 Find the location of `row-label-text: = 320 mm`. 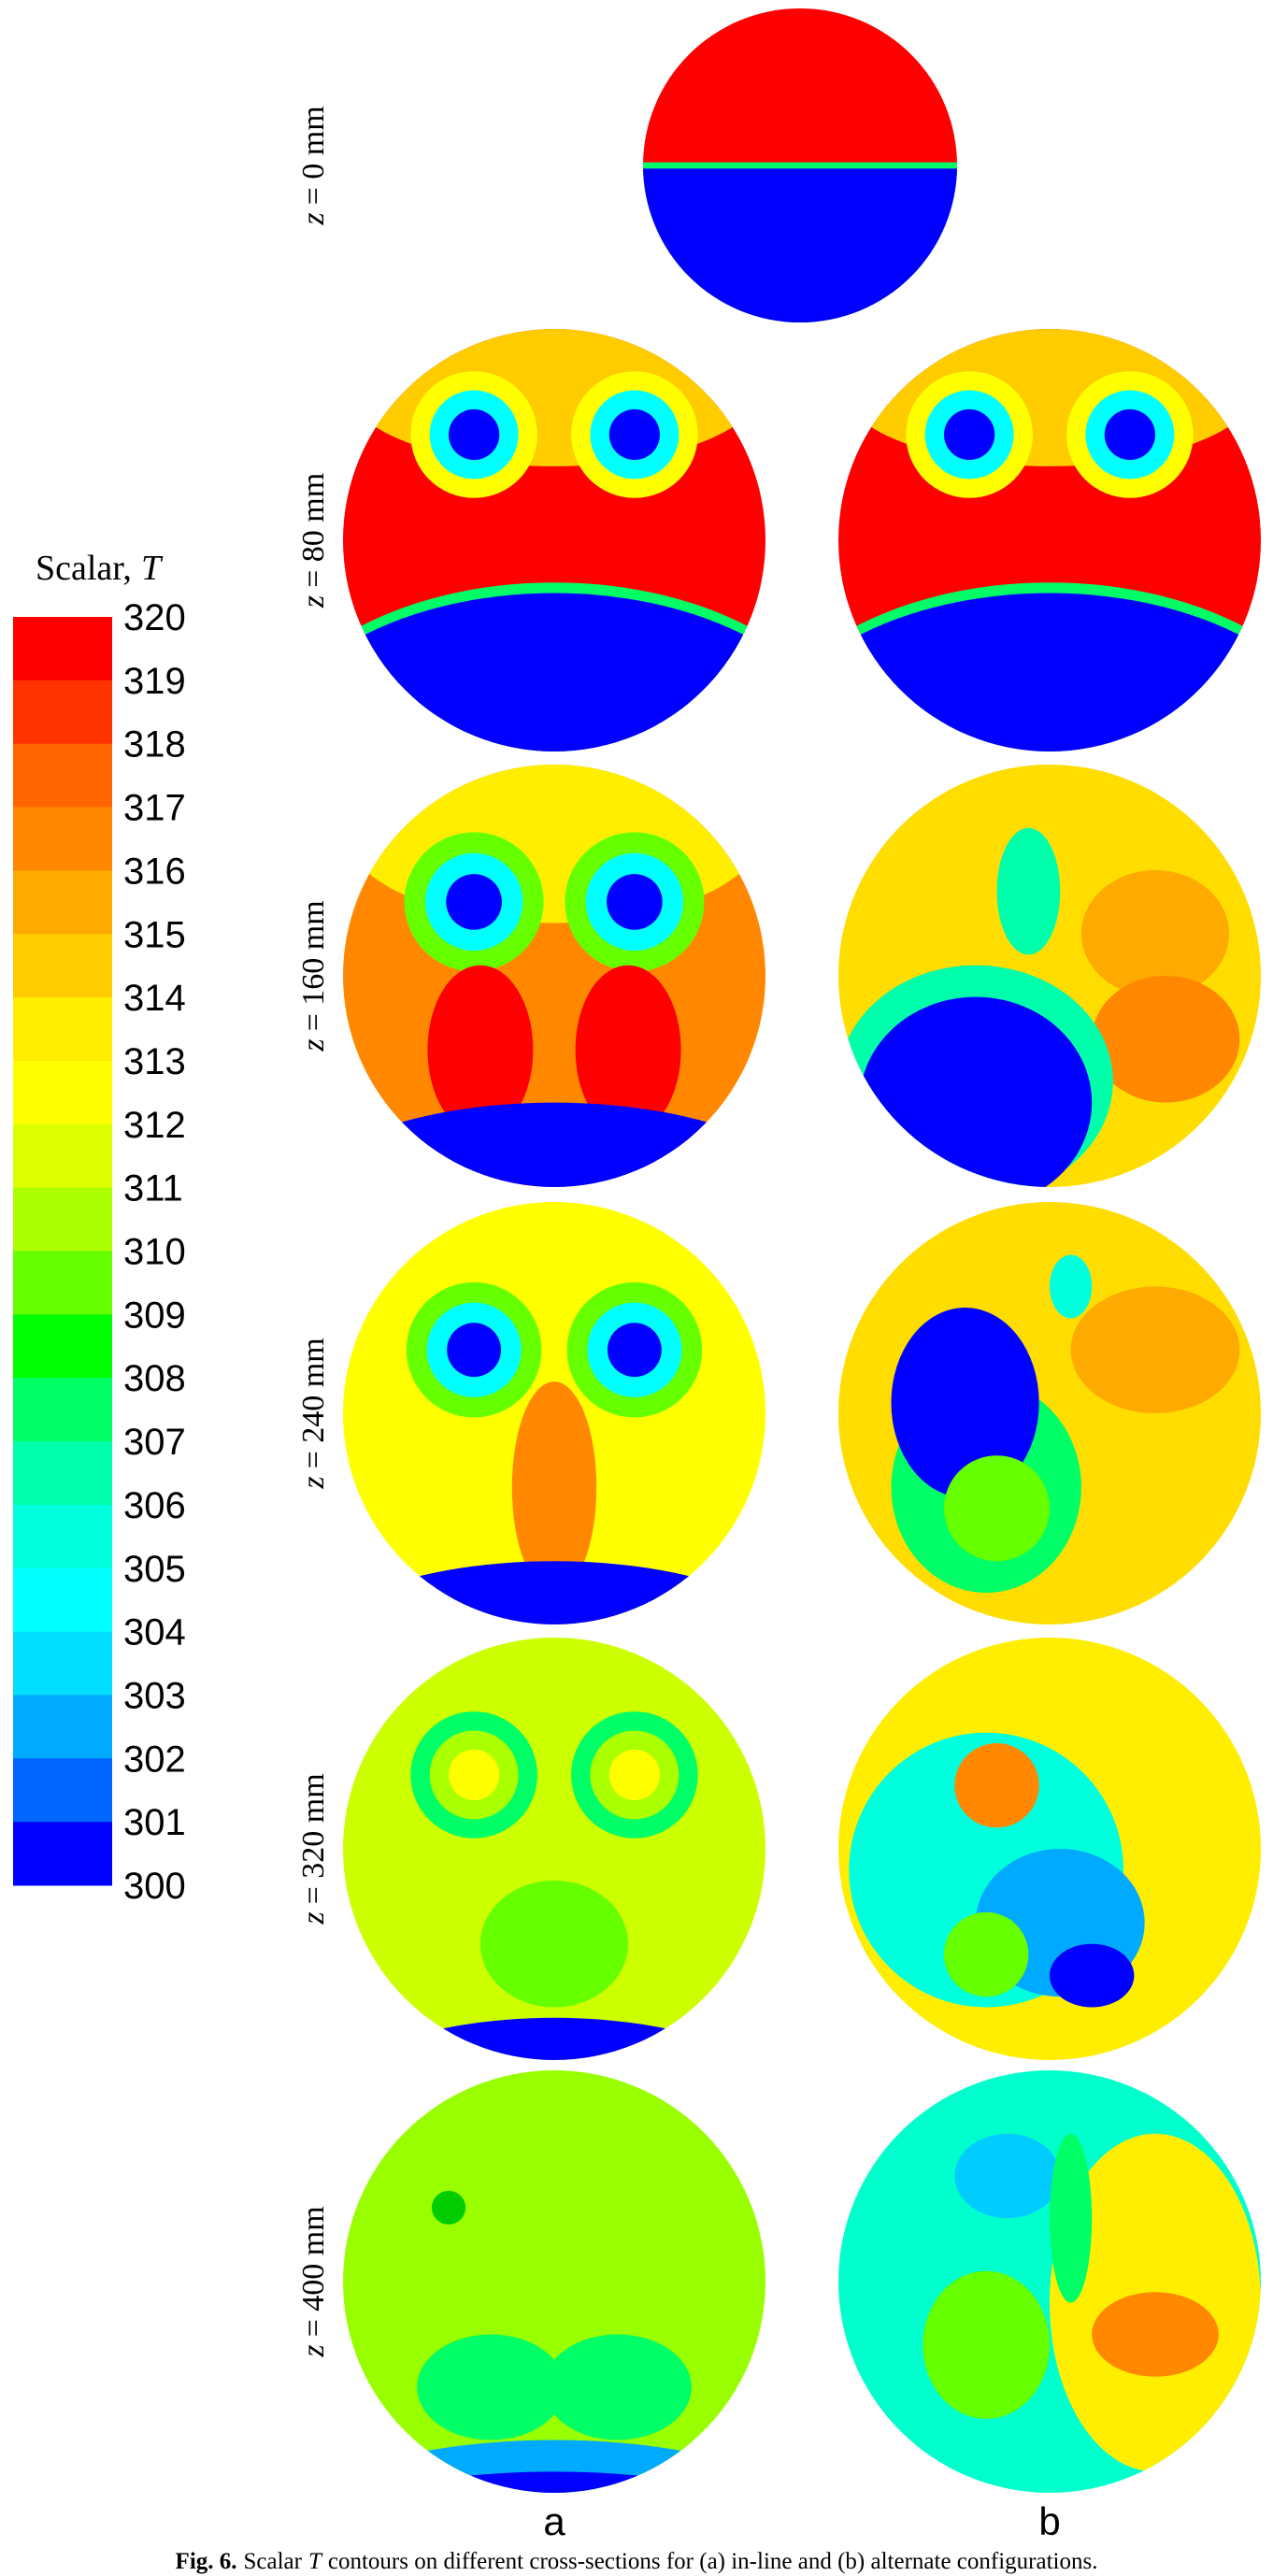

row-label-text: = 320 mm is located at coordinates (313, 1838).